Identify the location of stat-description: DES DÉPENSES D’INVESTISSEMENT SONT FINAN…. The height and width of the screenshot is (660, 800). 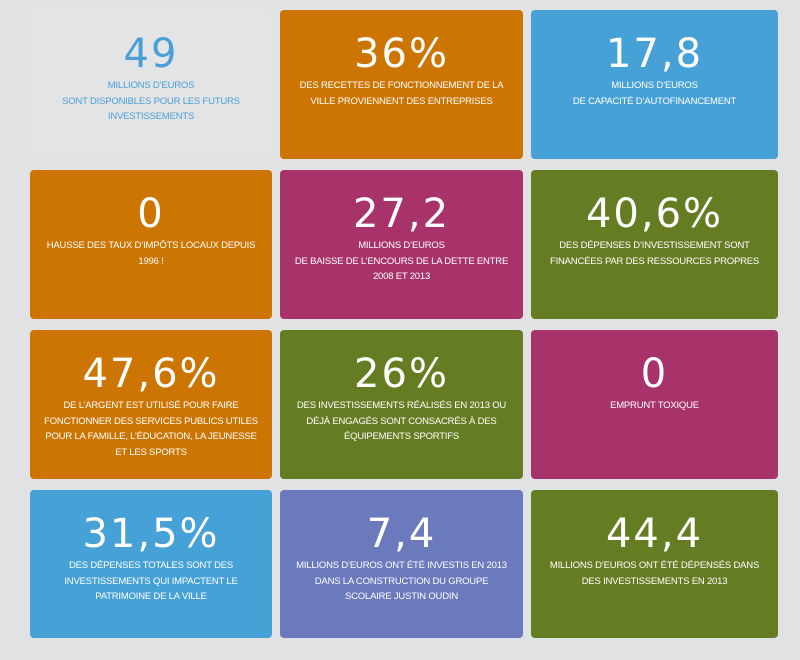
(654, 253).